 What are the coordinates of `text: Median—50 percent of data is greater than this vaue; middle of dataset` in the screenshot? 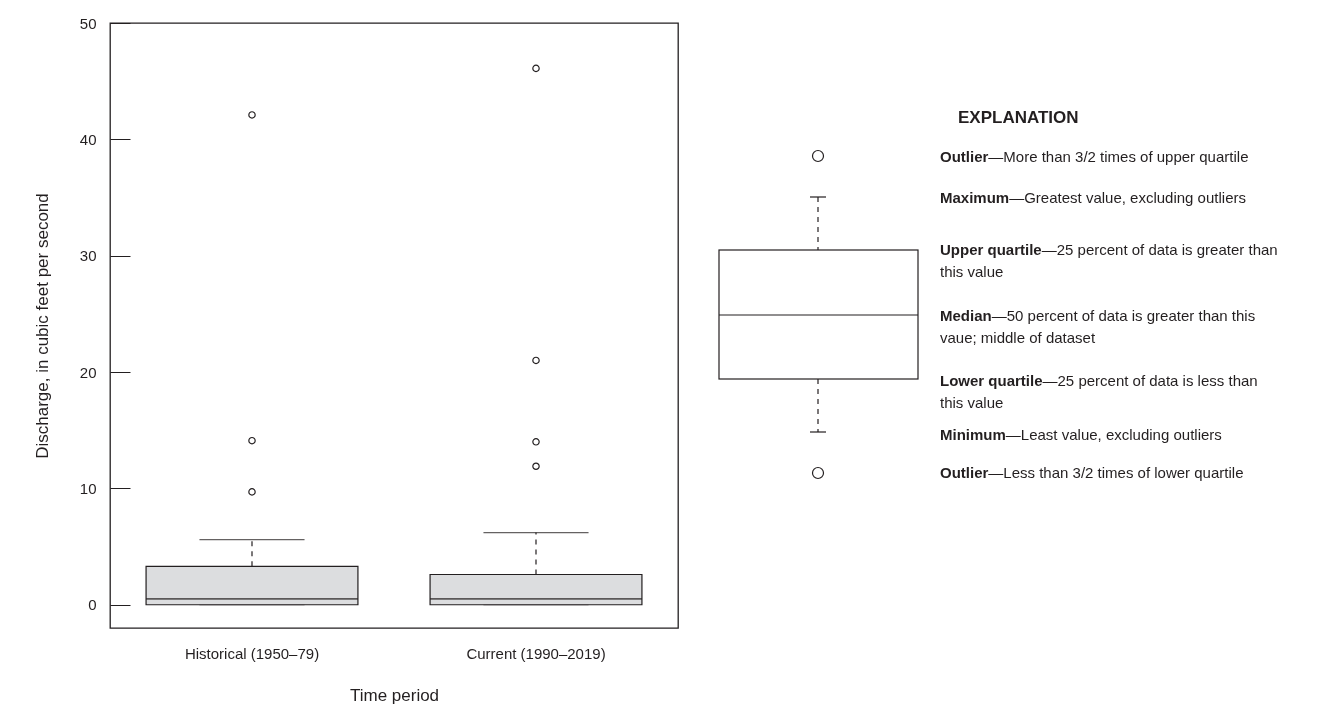 It's located at (1098, 327).